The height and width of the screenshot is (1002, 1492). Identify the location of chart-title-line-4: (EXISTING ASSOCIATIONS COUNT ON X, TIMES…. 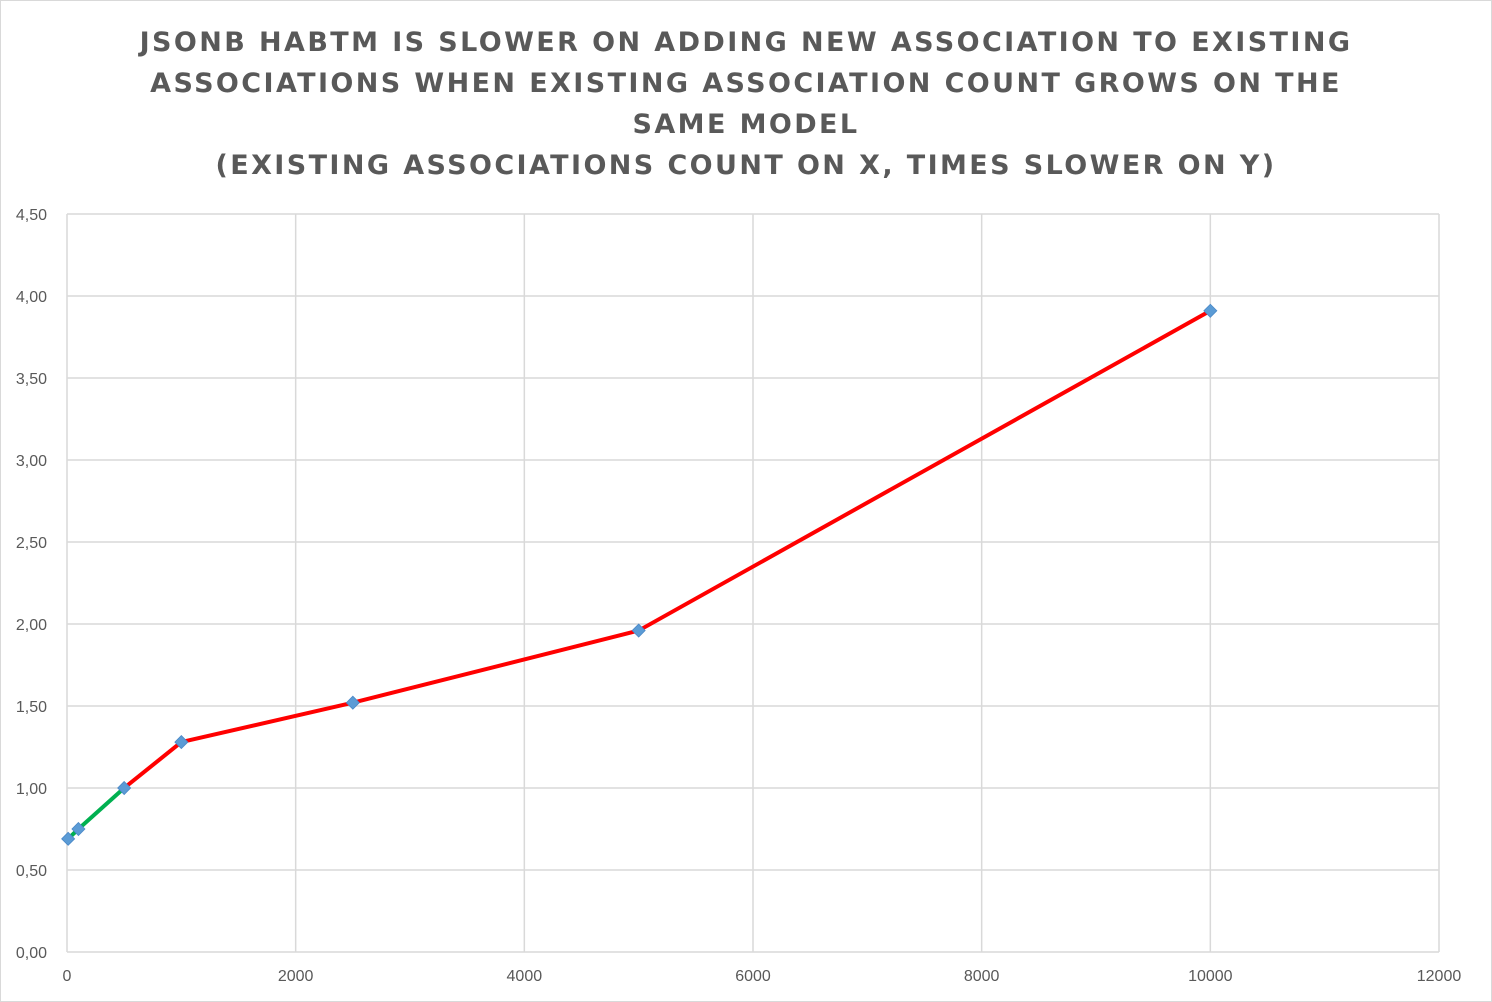
(746, 165).